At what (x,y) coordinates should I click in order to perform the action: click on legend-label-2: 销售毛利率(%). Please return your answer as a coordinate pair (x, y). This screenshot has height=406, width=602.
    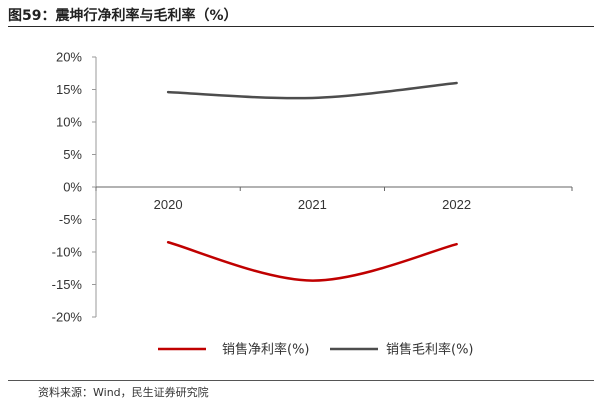
    Looking at the image, I should click on (430, 350).